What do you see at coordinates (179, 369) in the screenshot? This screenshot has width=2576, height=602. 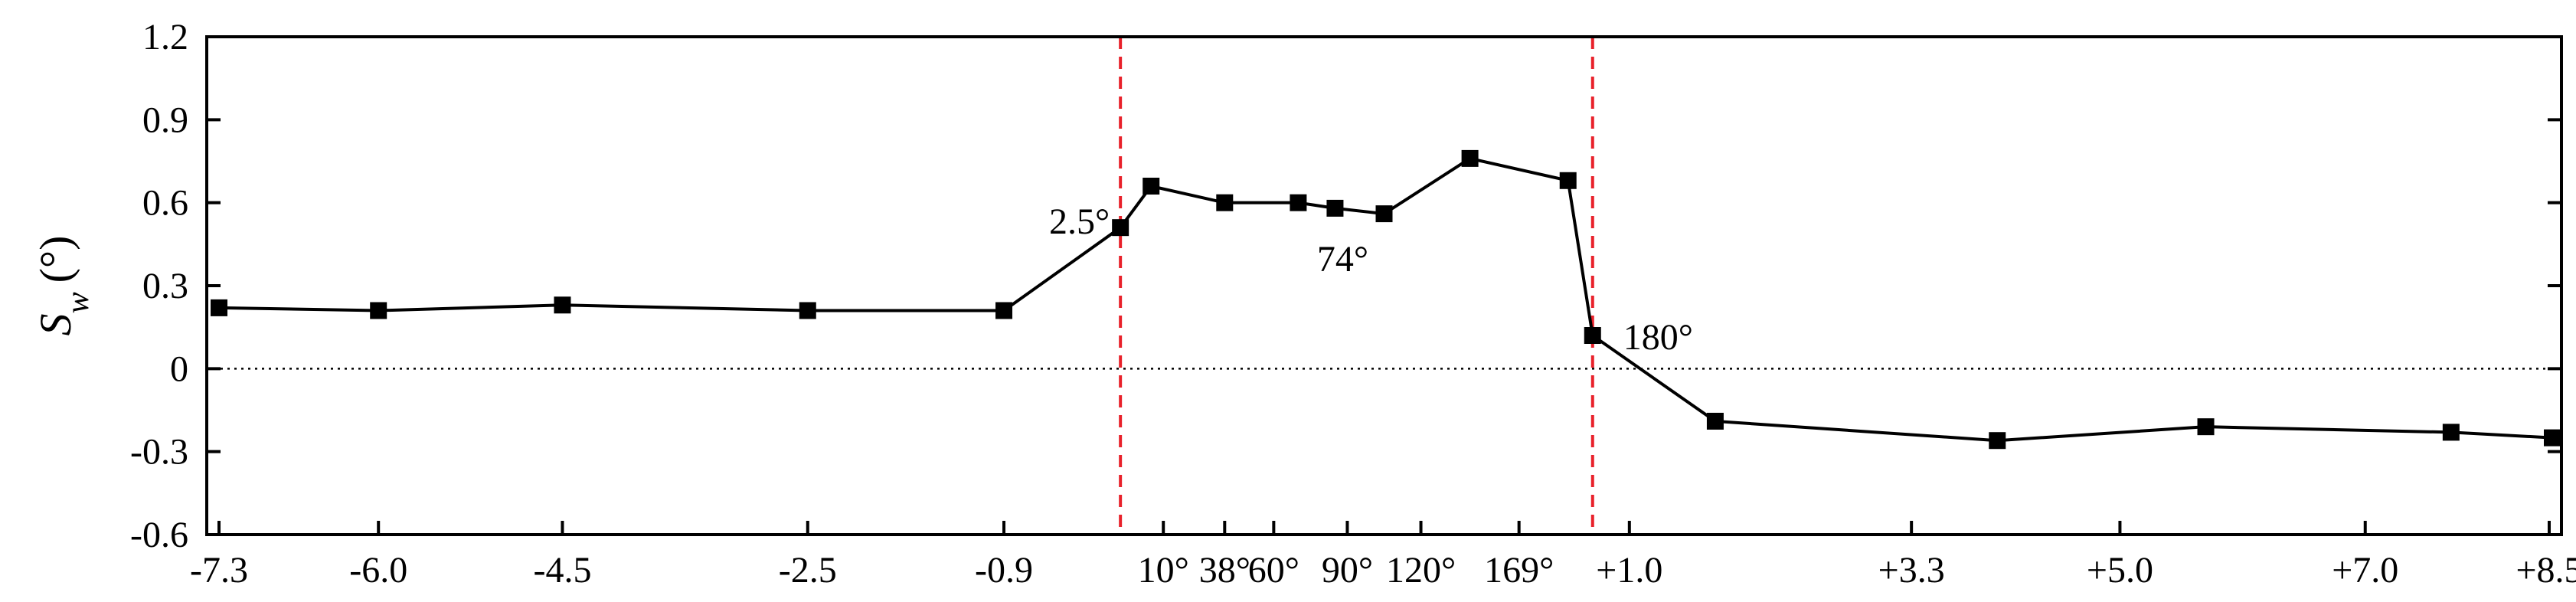 I see `y-tick-label-4: 0` at bounding box center [179, 369].